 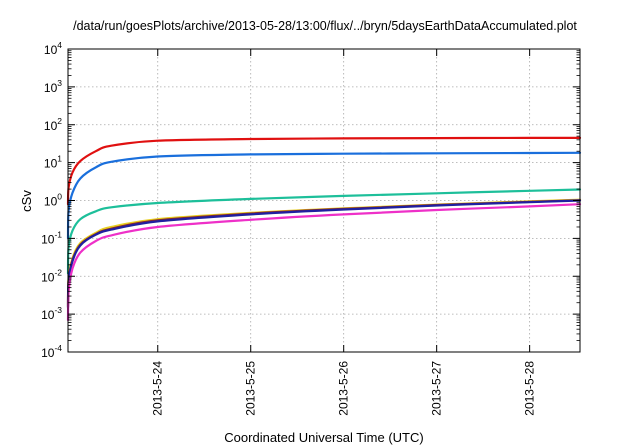 I want to click on y-tick-label: 10², so click(x=53, y=124).